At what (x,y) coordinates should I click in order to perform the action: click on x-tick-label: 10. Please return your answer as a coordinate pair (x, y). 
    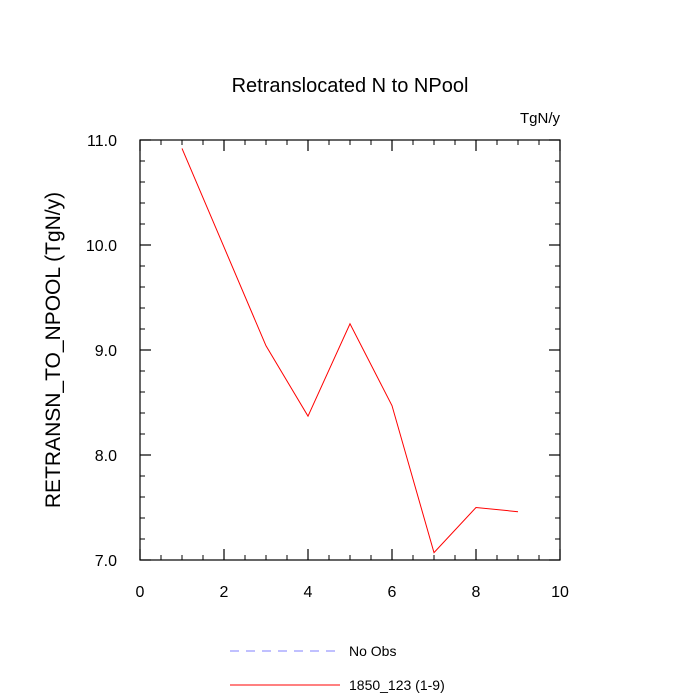
    Looking at the image, I should click on (560, 592).